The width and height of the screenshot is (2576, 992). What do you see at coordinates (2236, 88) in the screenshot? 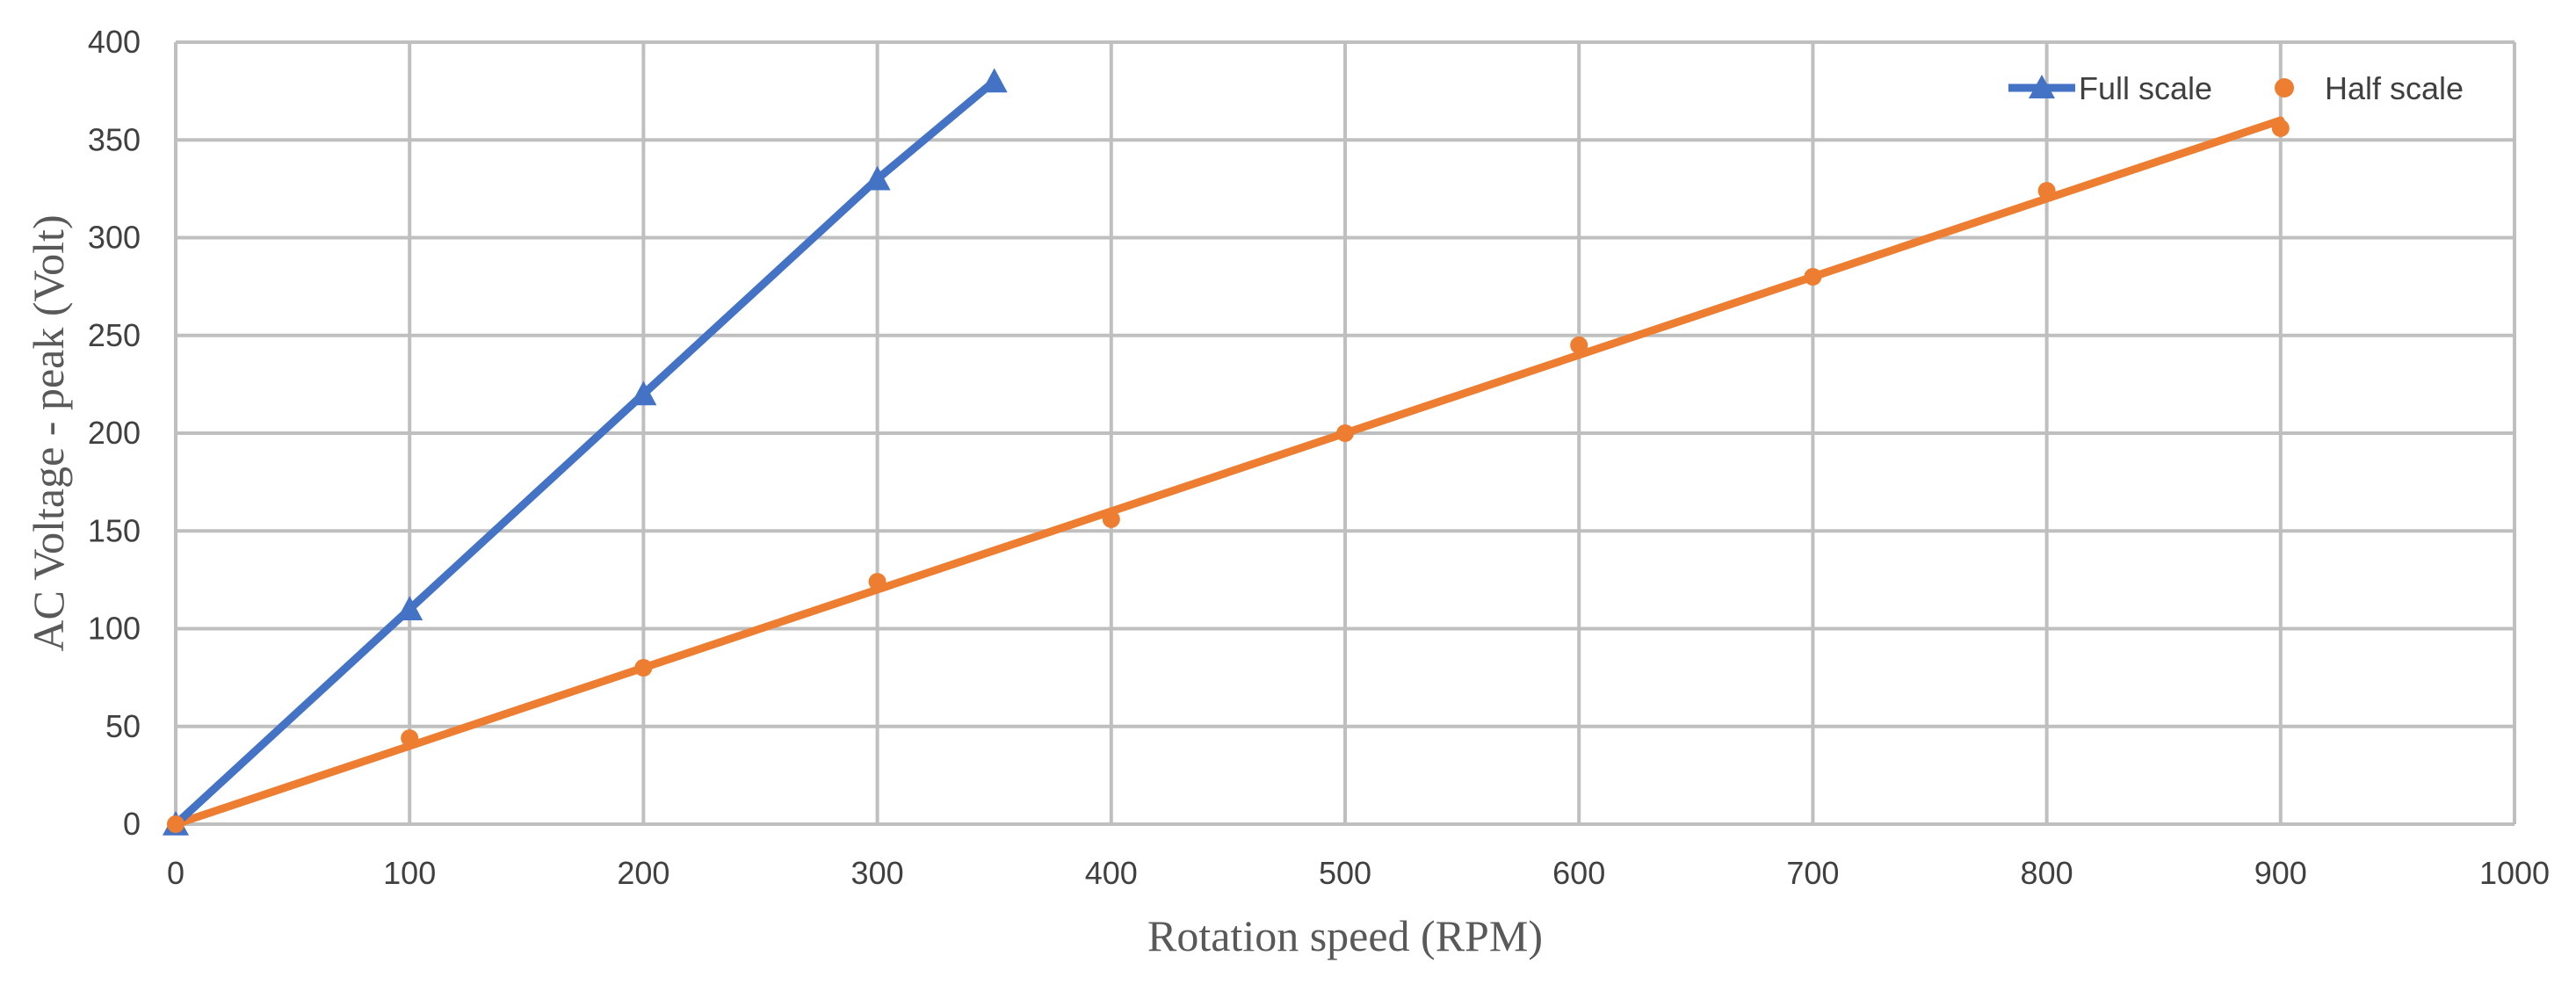
I see `legend: Full scale Half scale` at bounding box center [2236, 88].